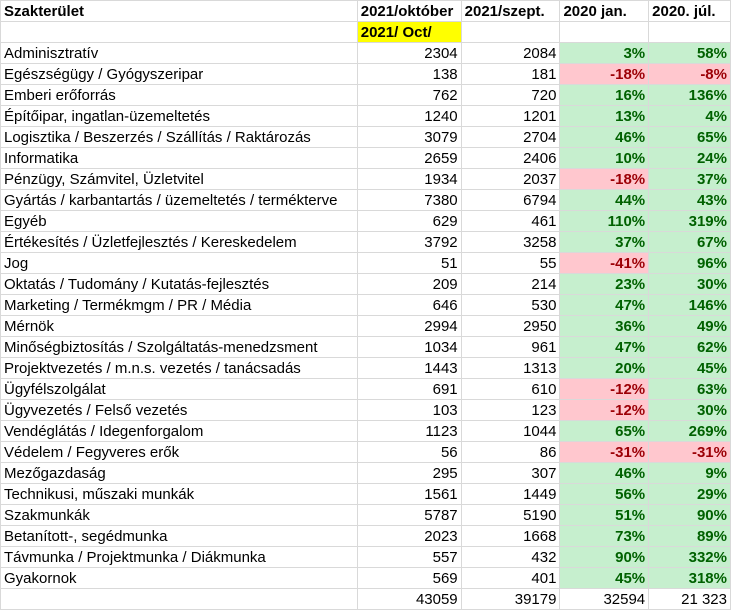 This screenshot has width=731, height=611. Describe the element at coordinates (689, 53) in the screenshot. I see `jul-change-cell: 58%` at that location.